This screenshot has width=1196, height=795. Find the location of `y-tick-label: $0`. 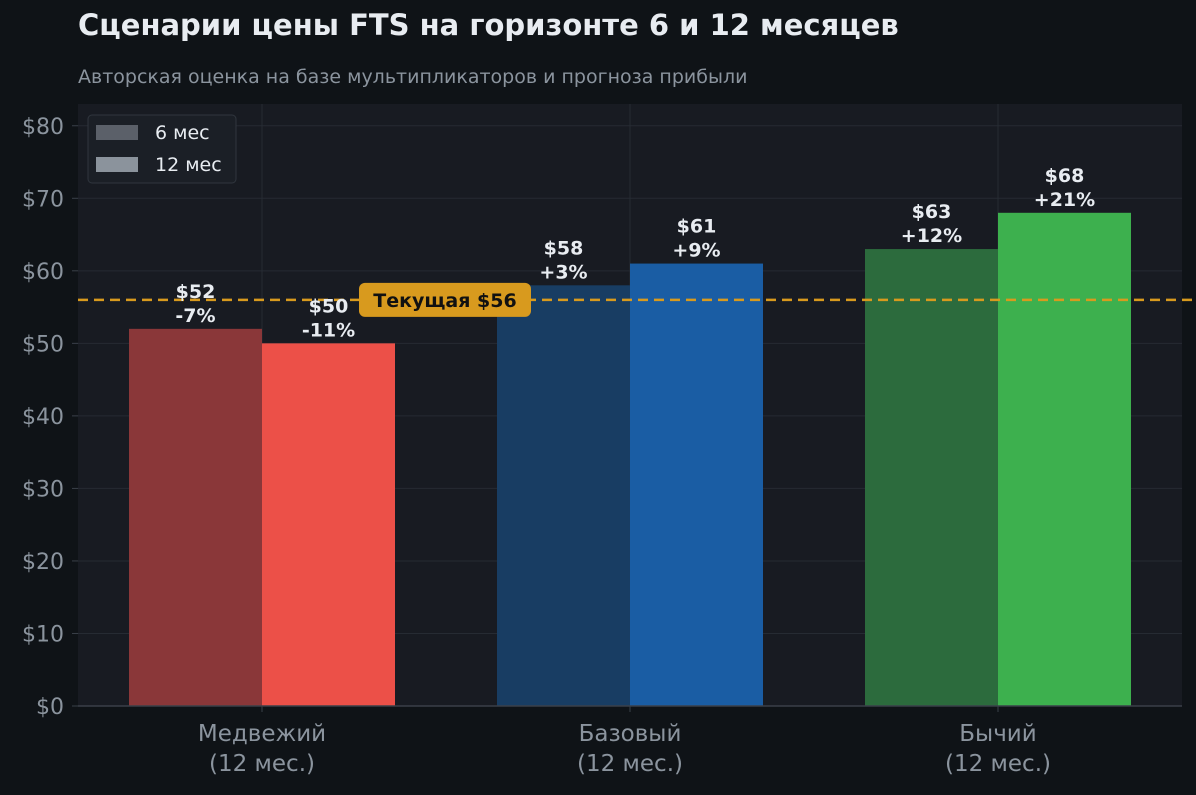

y-tick-label: $0 is located at coordinates (50, 707).